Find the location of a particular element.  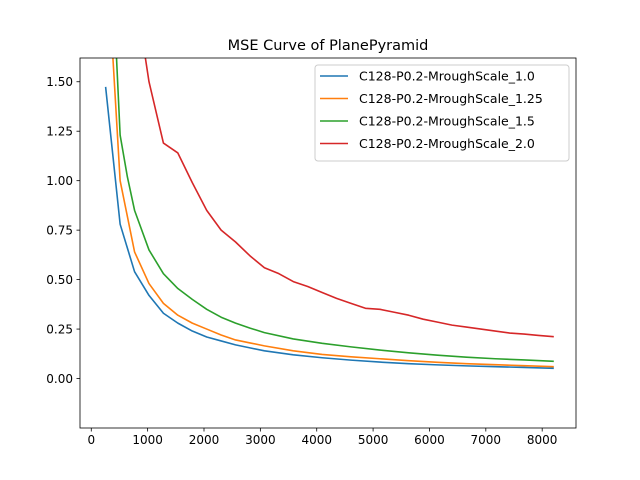

y-tick-label: 1.25 is located at coordinates (59, 132).